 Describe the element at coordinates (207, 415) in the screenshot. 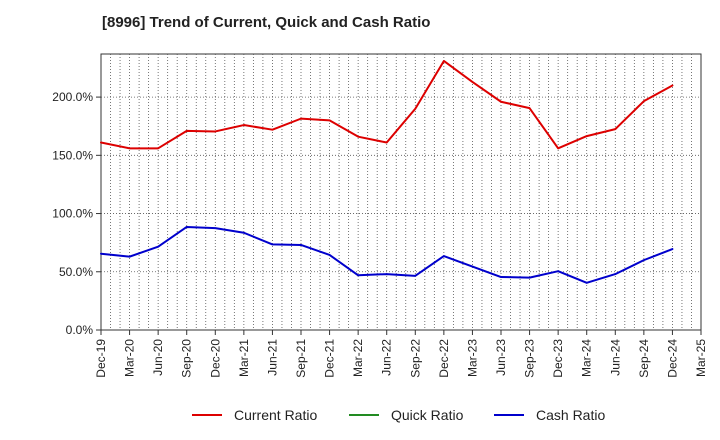

I see `legend-swatch-current-ratio` at that location.